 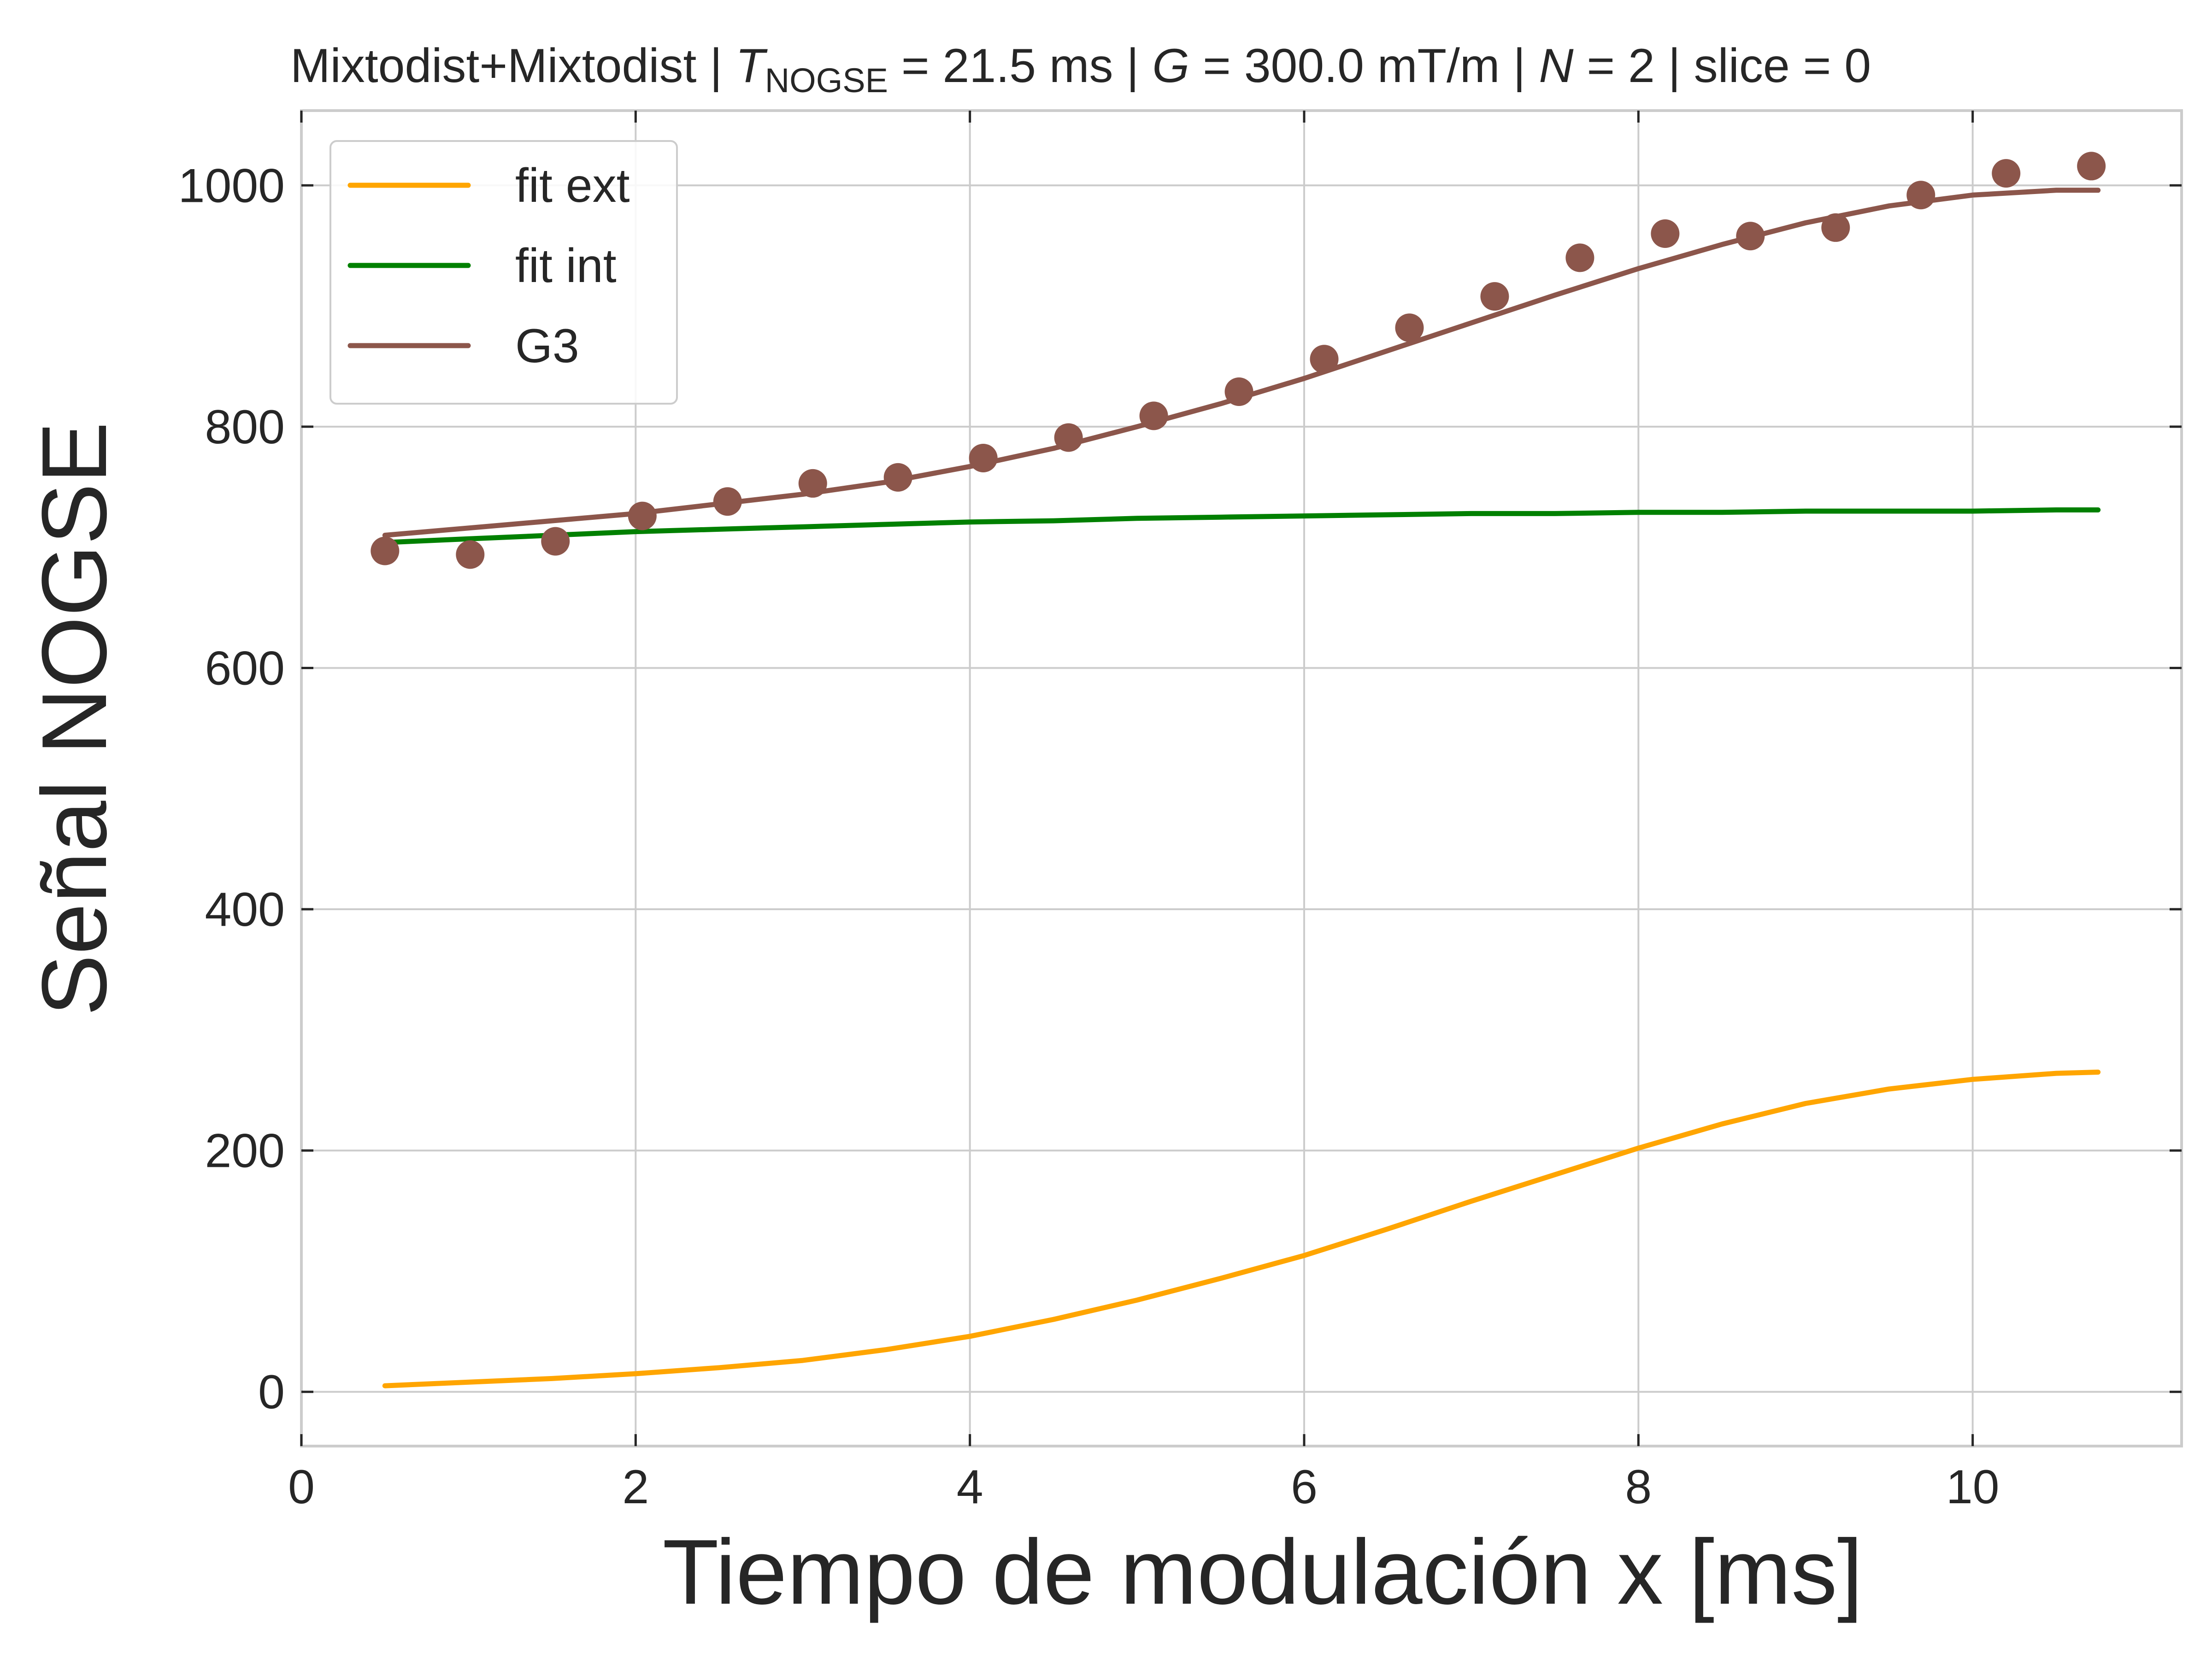 I want to click on legend-label: G3, so click(x=547, y=346).